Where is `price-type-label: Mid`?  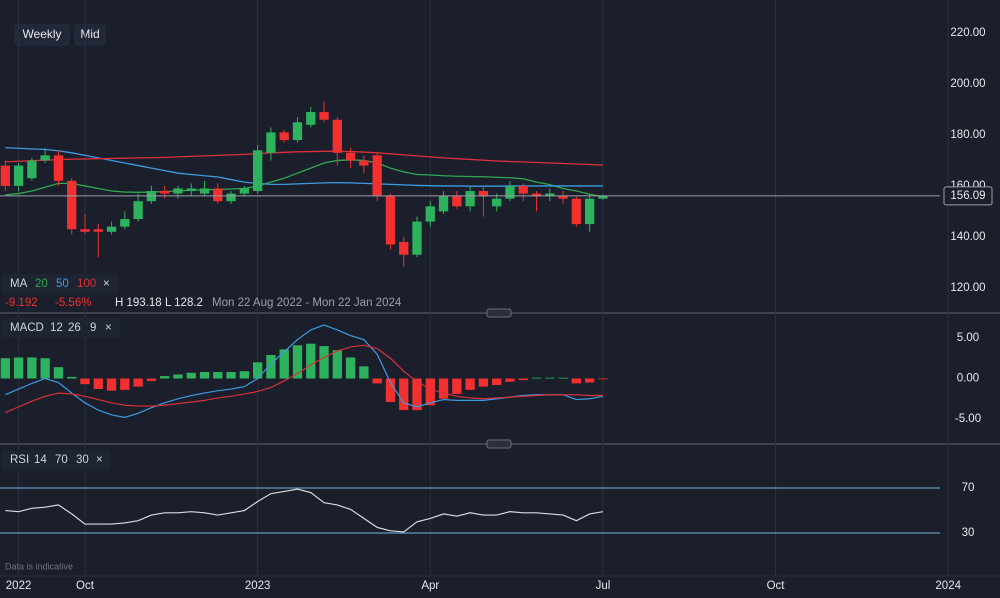 price-type-label: Mid is located at coordinates (89, 34).